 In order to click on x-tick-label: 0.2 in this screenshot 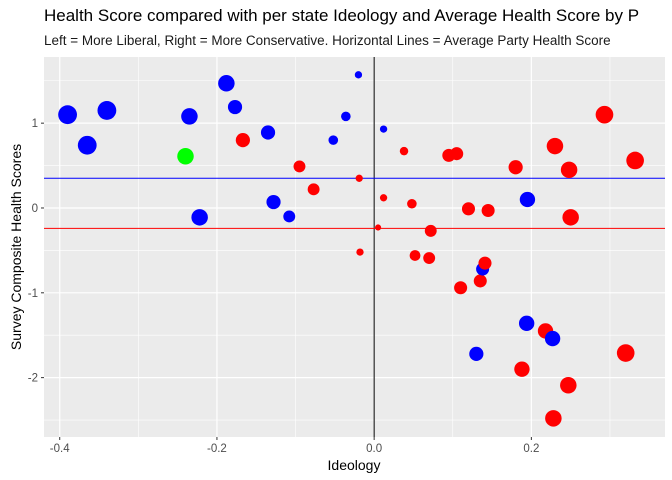, I will do `click(531, 449)`.